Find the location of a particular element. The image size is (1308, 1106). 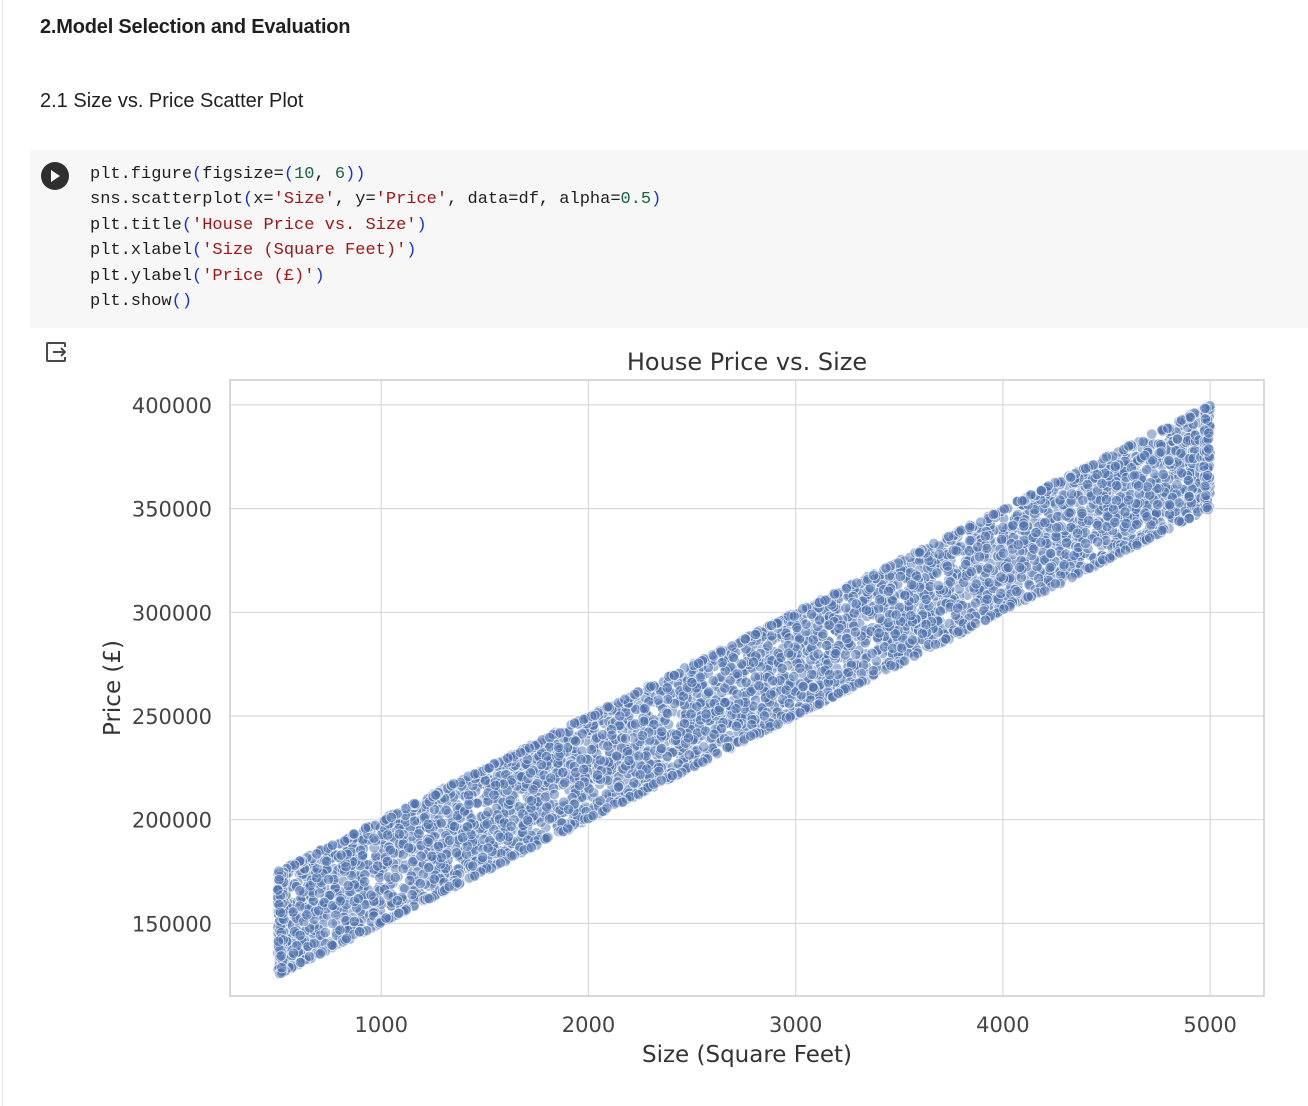

chart-title: House Price vs. Size is located at coordinates (747, 362).